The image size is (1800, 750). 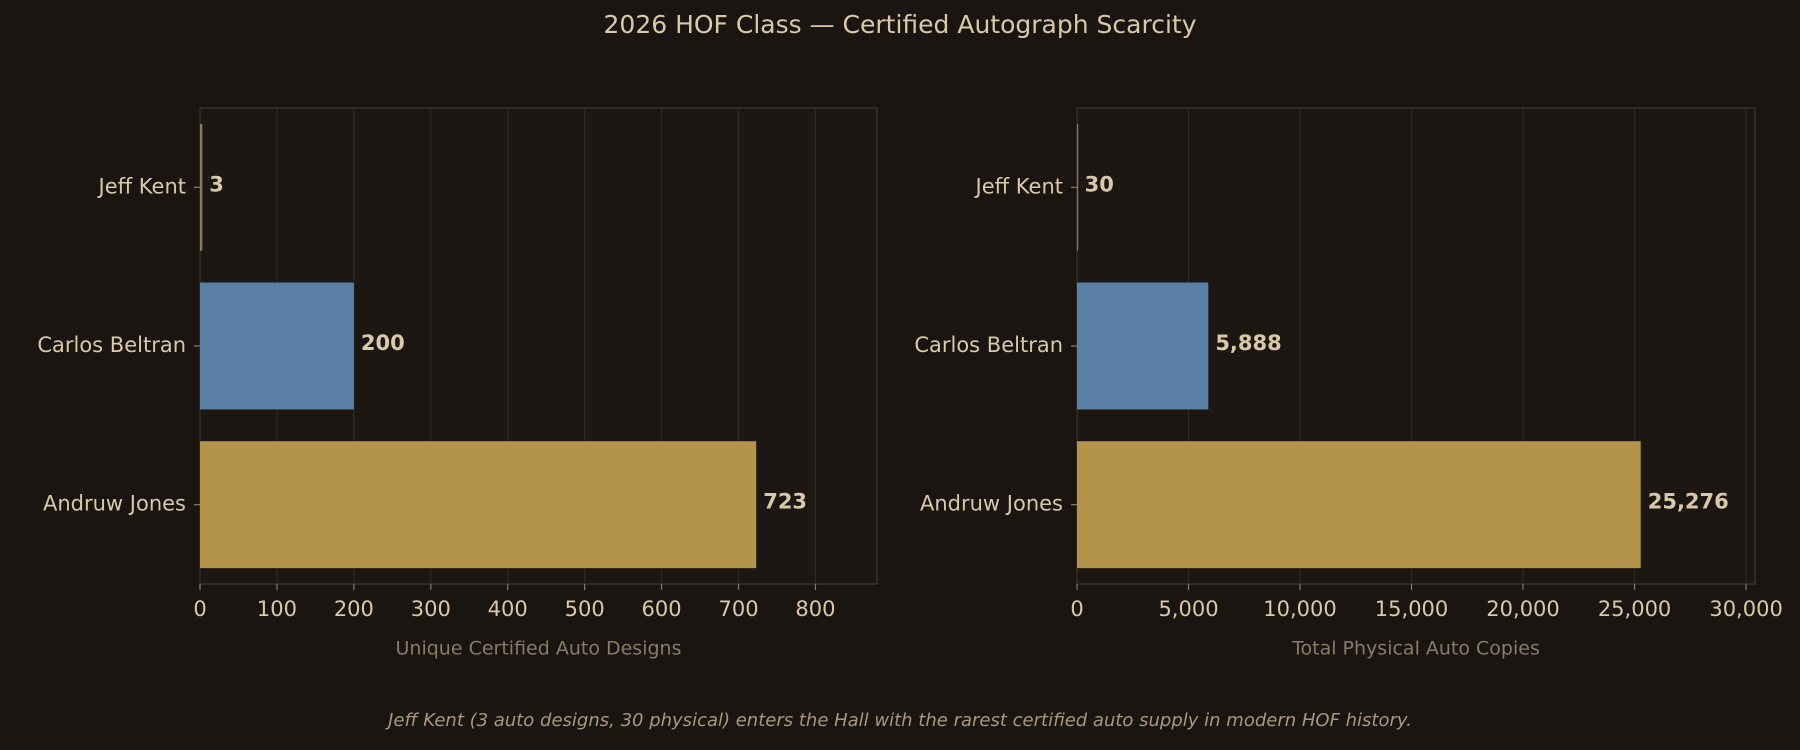 What do you see at coordinates (815, 609) in the screenshot?
I see `x-tick-label: 800` at bounding box center [815, 609].